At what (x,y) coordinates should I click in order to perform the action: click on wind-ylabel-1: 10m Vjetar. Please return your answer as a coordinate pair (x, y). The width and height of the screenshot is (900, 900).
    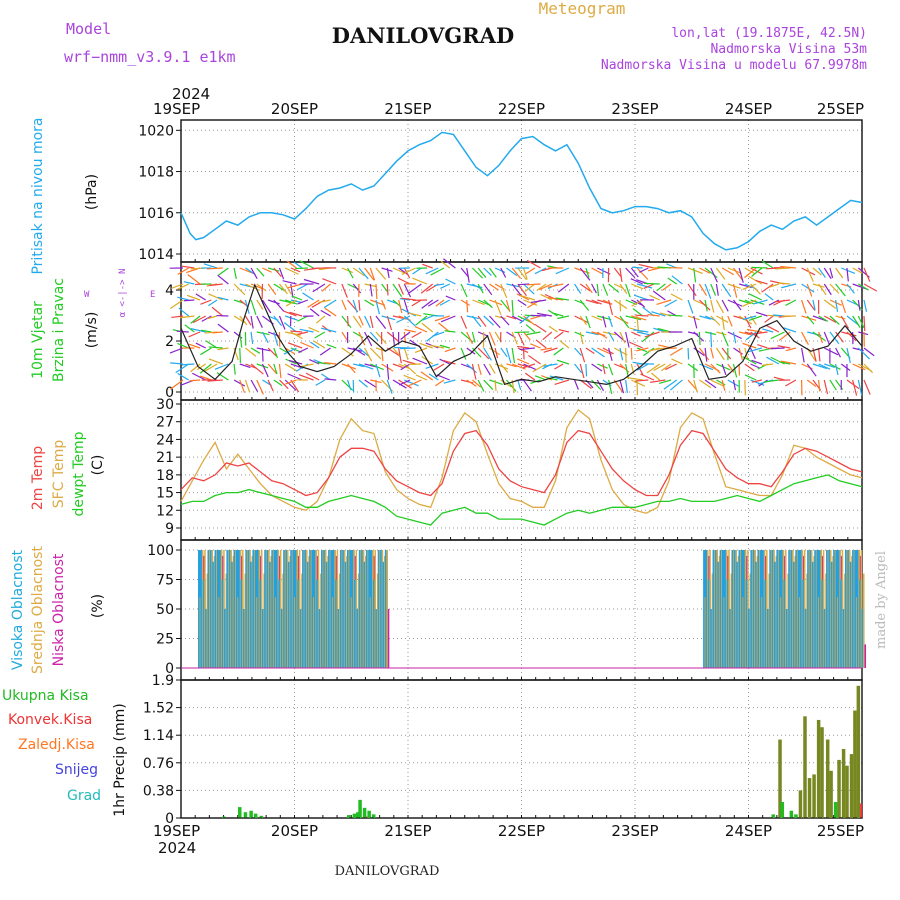
    Looking at the image, I should click on (38, 340).